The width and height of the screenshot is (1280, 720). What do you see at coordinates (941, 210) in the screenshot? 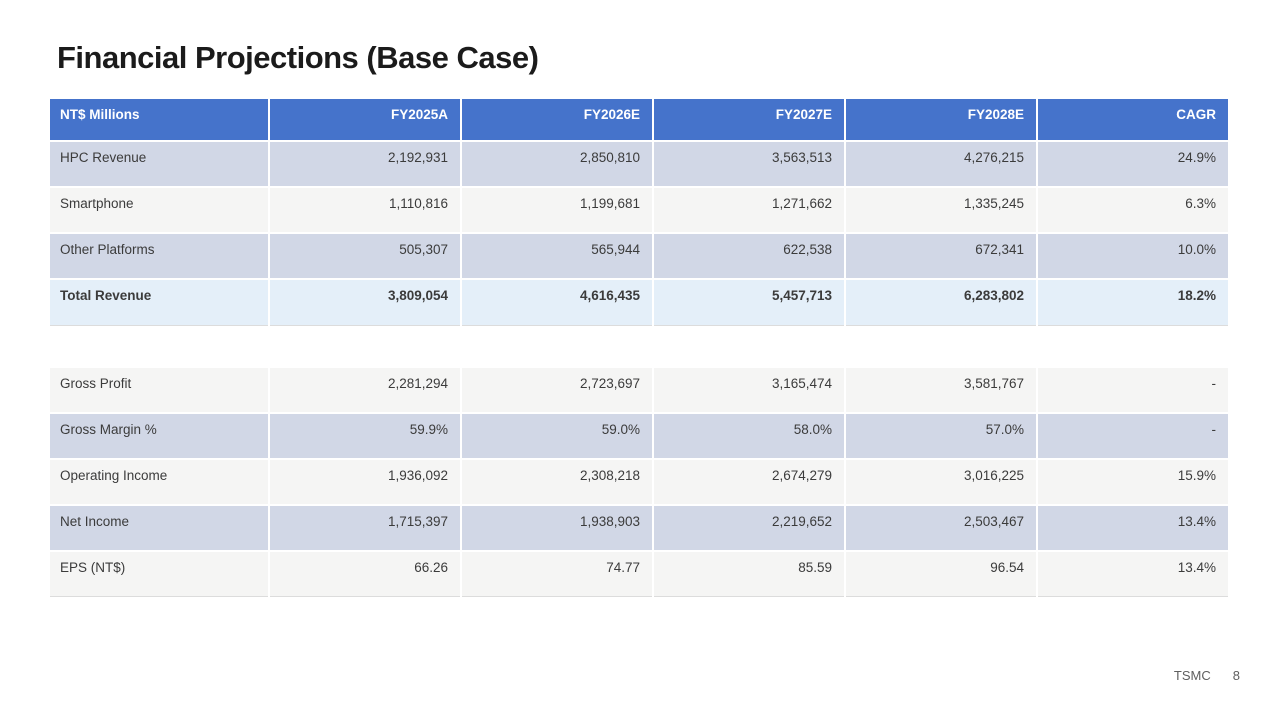
I see `row-value: 1,335,245` at bounding box center [941, 210].